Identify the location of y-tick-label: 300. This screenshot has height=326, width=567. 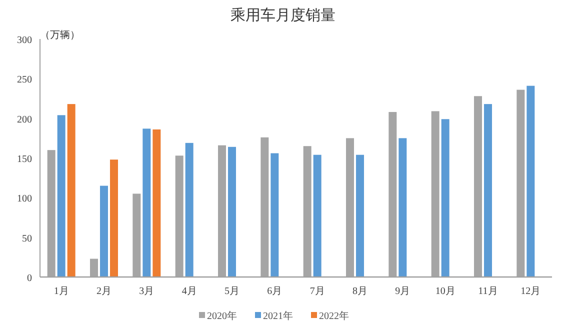
(24, 40).